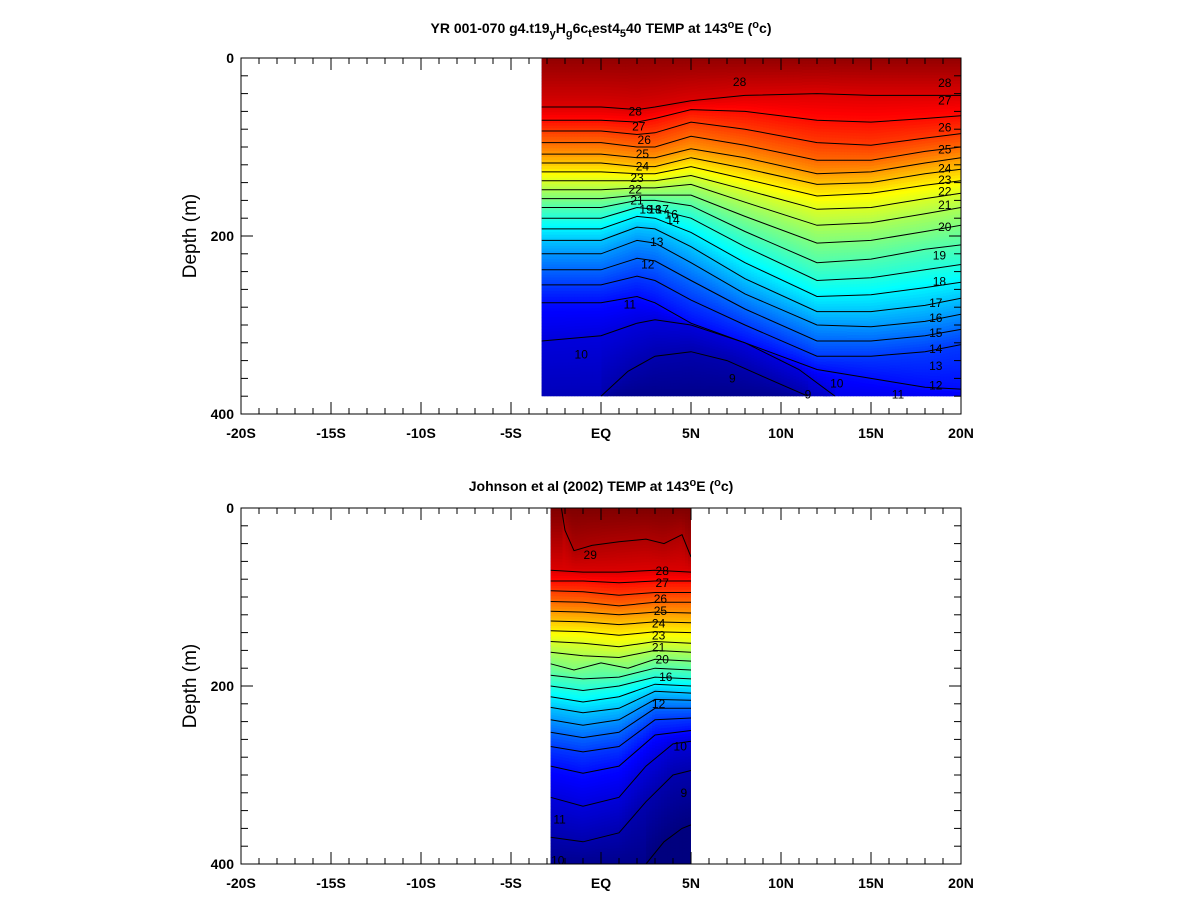  Describe the element at coordinates (241, 433) in the screenshot. I see `x-tick-label: -20S` at that location.